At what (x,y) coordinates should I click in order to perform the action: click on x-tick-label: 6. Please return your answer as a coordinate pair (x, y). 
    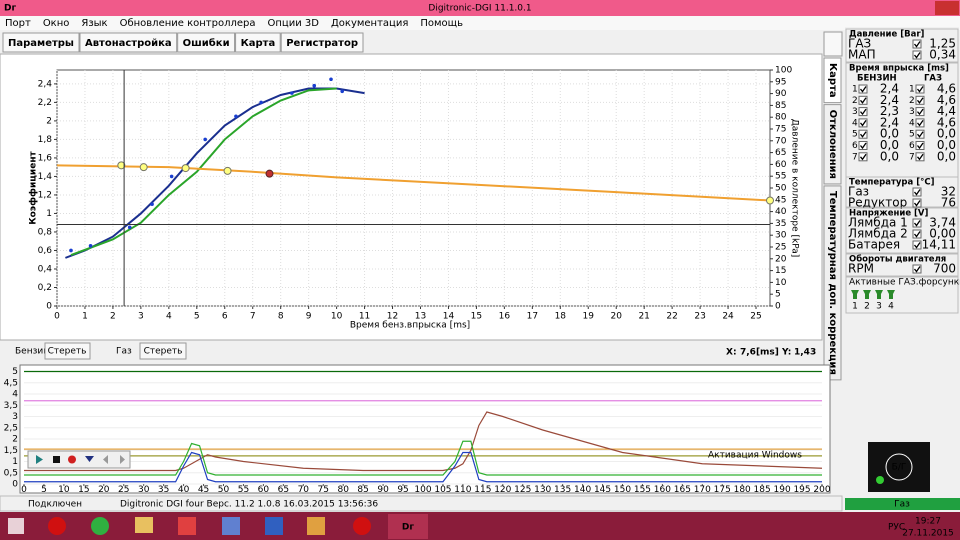
    Looking at the image, I should click on (225, 317).